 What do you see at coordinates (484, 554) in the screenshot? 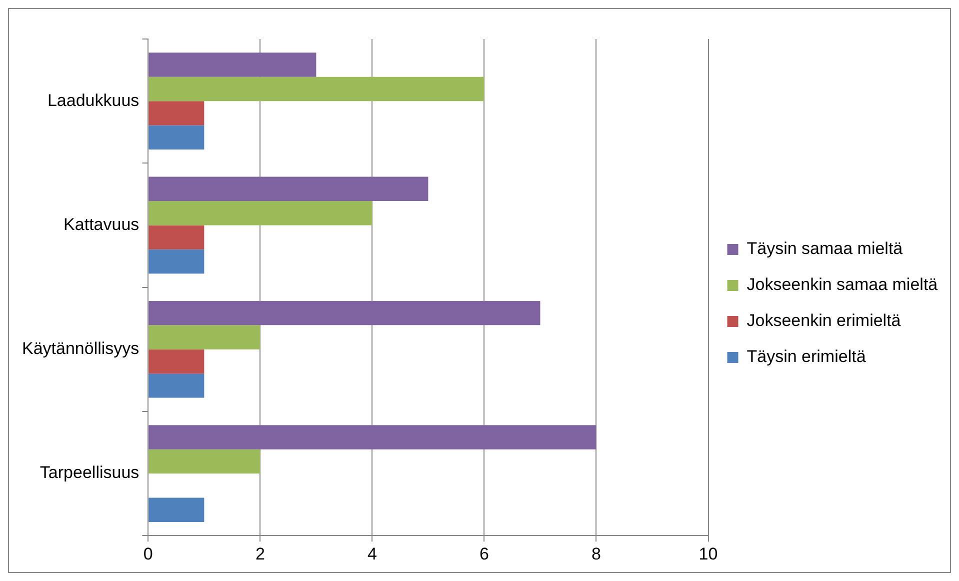
I see `x-tick-label: 6` at bounding box center [484, 554].